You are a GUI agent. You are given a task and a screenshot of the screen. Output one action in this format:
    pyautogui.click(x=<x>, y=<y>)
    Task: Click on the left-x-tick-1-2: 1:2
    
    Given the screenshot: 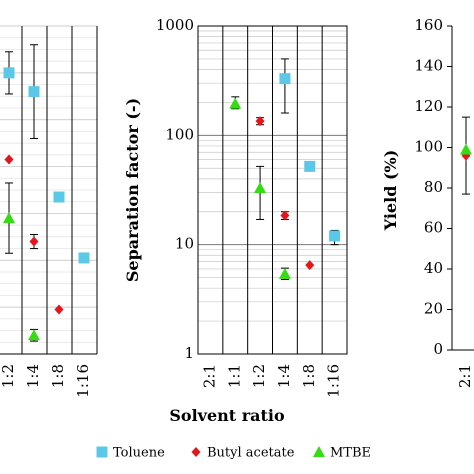 What is the action you would take?
    pyautogui.click(x=8, y=376)
    